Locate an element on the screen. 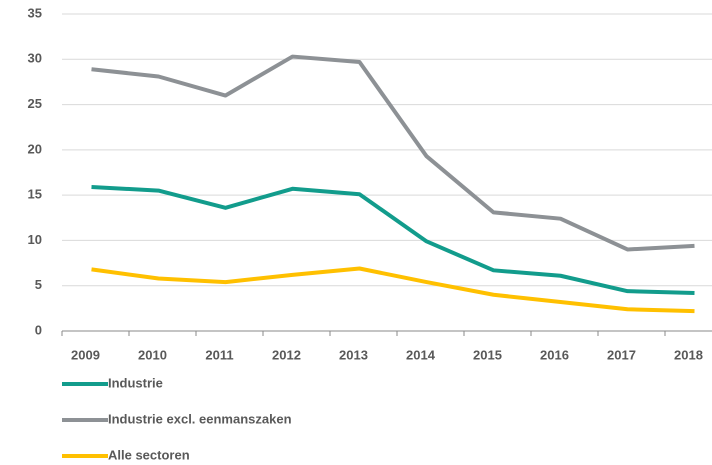 The image size is (712, 465). x-tick-label: 2014 is located at coordinates (421, 354).